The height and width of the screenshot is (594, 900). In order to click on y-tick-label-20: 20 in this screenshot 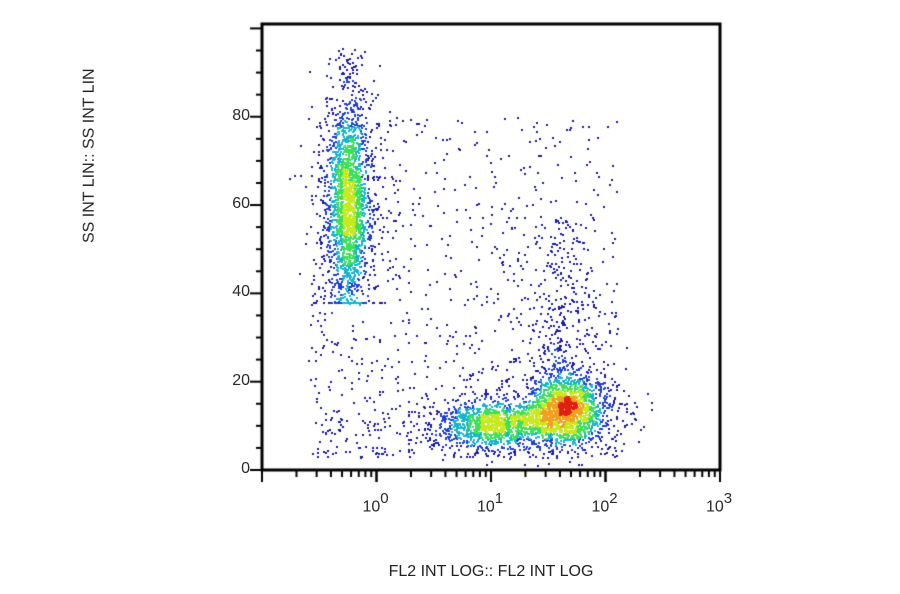, I will do `click(241, 380)`.